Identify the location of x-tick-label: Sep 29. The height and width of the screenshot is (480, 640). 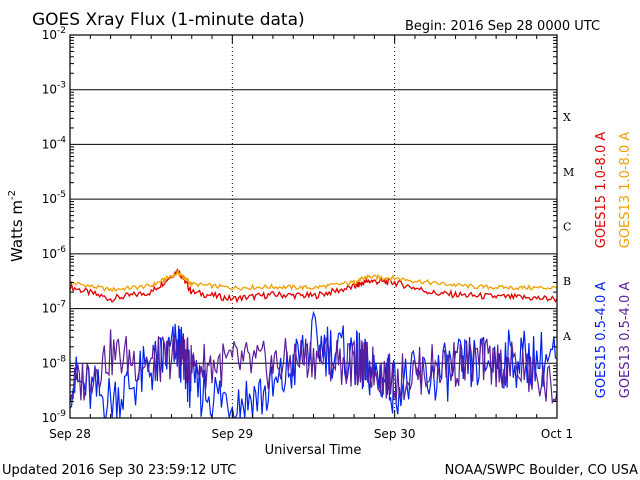
(232, 434).